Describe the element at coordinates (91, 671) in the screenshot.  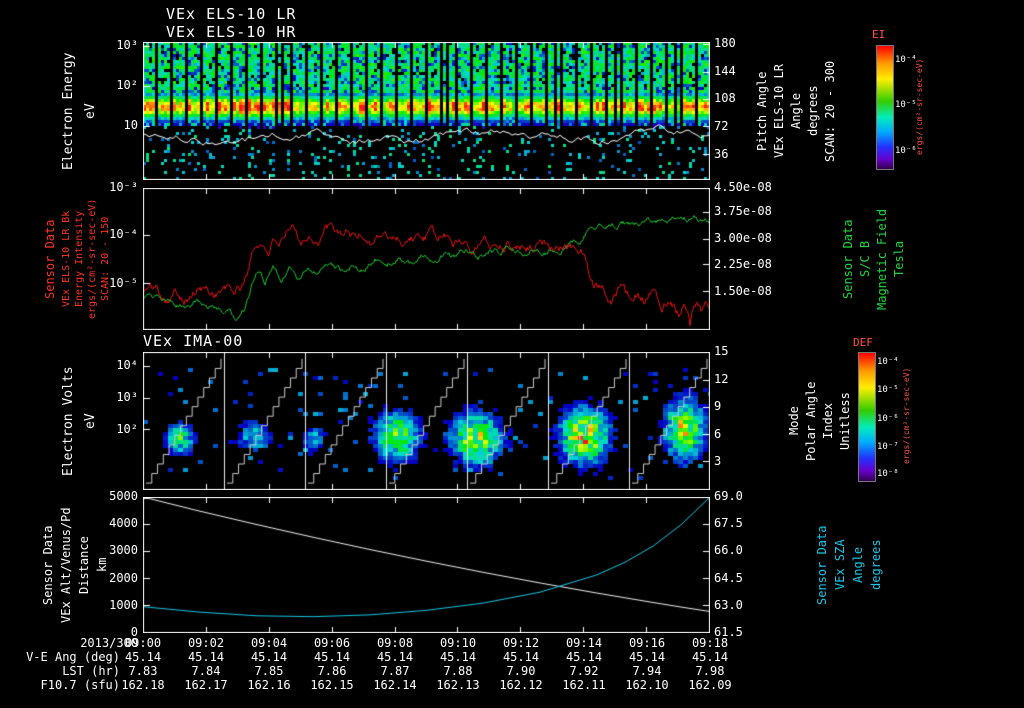
I see `row-label-lst: LST (hr)` at that location.